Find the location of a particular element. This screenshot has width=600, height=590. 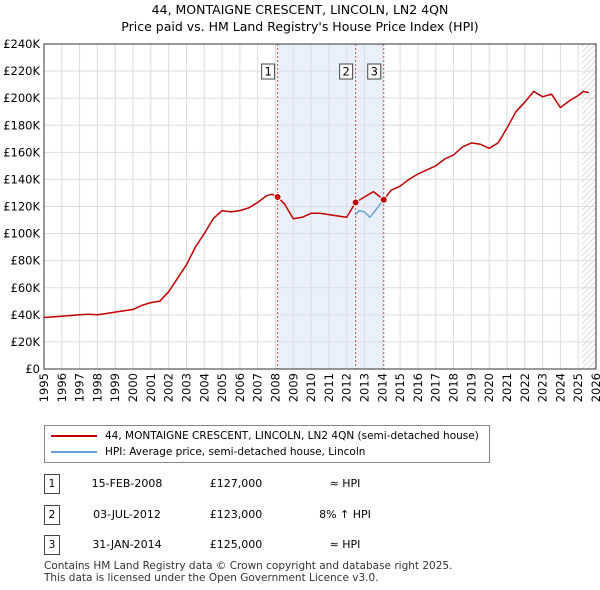

x-tick-label: 2019 is located at coordinates (471, 387).